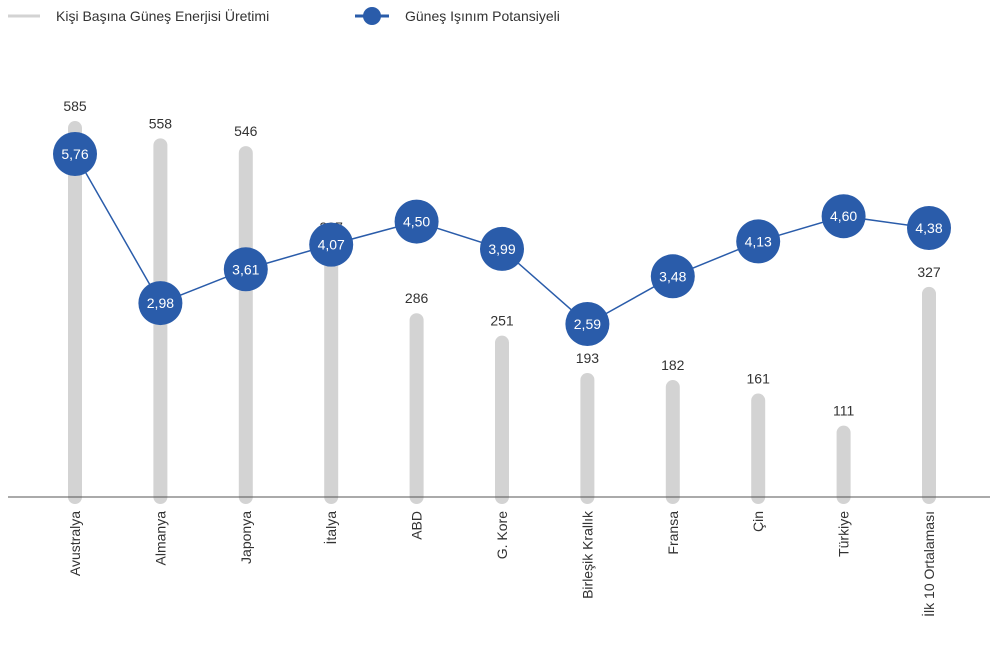 This screenshot has height=659, width=991. What do you see at coordinates (417, 525) in the screenshot?
I see `category-label: ABD` at bounding box center [417, 525].